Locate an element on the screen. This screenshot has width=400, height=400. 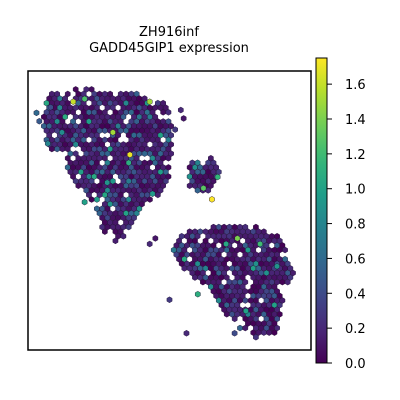
colorbar-ticks: 0.0 0.2 0.4 0.6 0.8 1.0 1.2 1.4 1.6 is located at coordinates (346, 225).